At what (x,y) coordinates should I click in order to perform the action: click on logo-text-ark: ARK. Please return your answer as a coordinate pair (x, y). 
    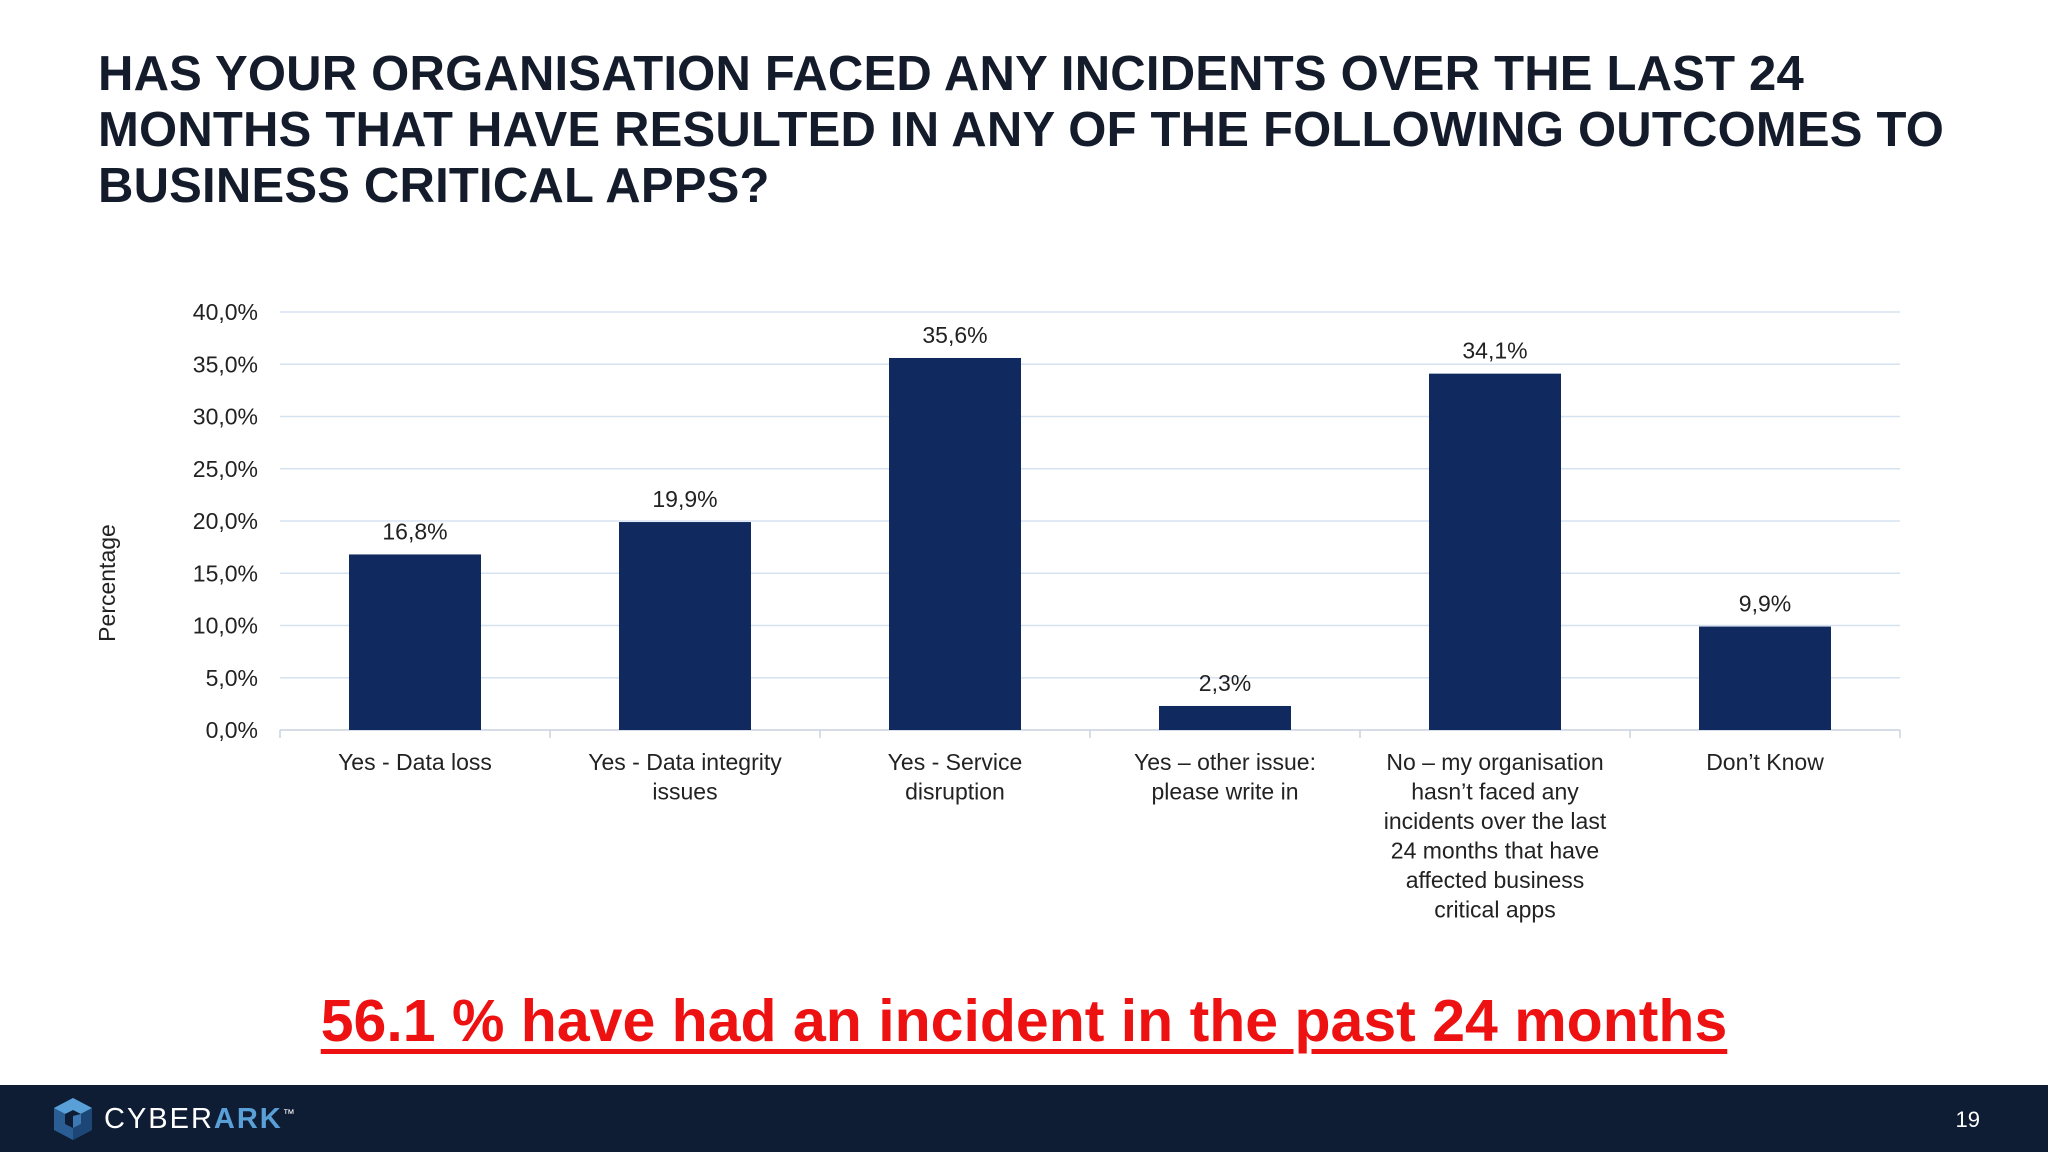
    Looking at the image, I should click on (248, 1118).